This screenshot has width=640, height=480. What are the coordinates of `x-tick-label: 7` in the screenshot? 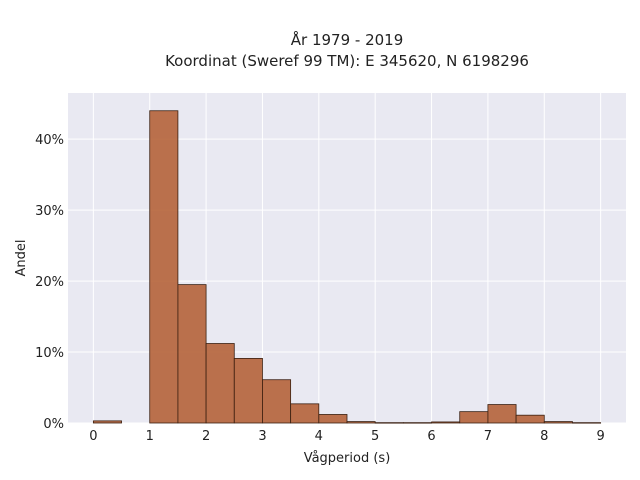 It's located at (488, 436).